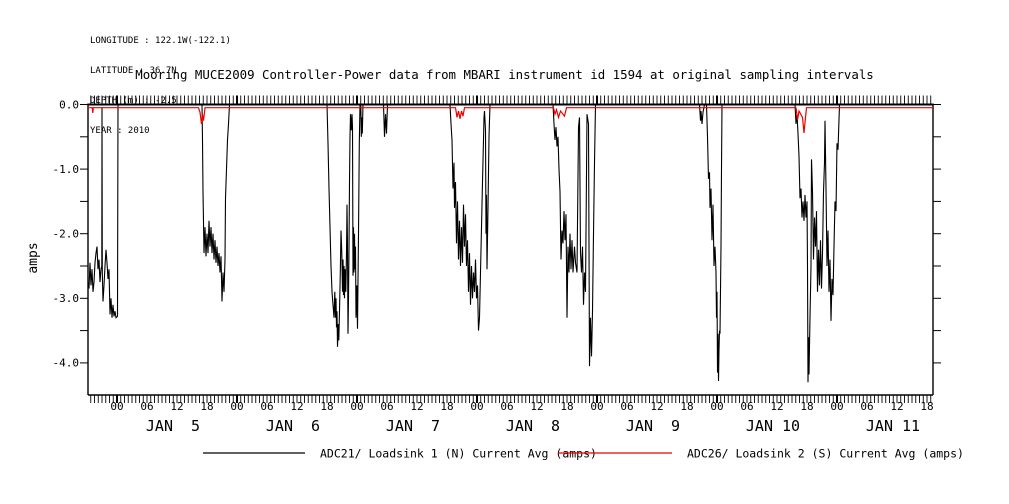 This screenshot has width=1009, height=504. Describe the element at coordinates (173, 426) in the screenshot. I see `x-day-label: JAN 5` at that location.